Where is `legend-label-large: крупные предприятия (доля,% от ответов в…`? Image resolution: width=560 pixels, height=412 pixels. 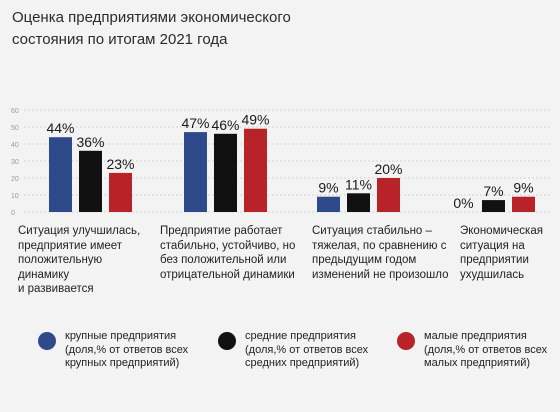 legend-label-large: крупные предприятия (доля,% от ответов в… is located at coordinates (127, 349).